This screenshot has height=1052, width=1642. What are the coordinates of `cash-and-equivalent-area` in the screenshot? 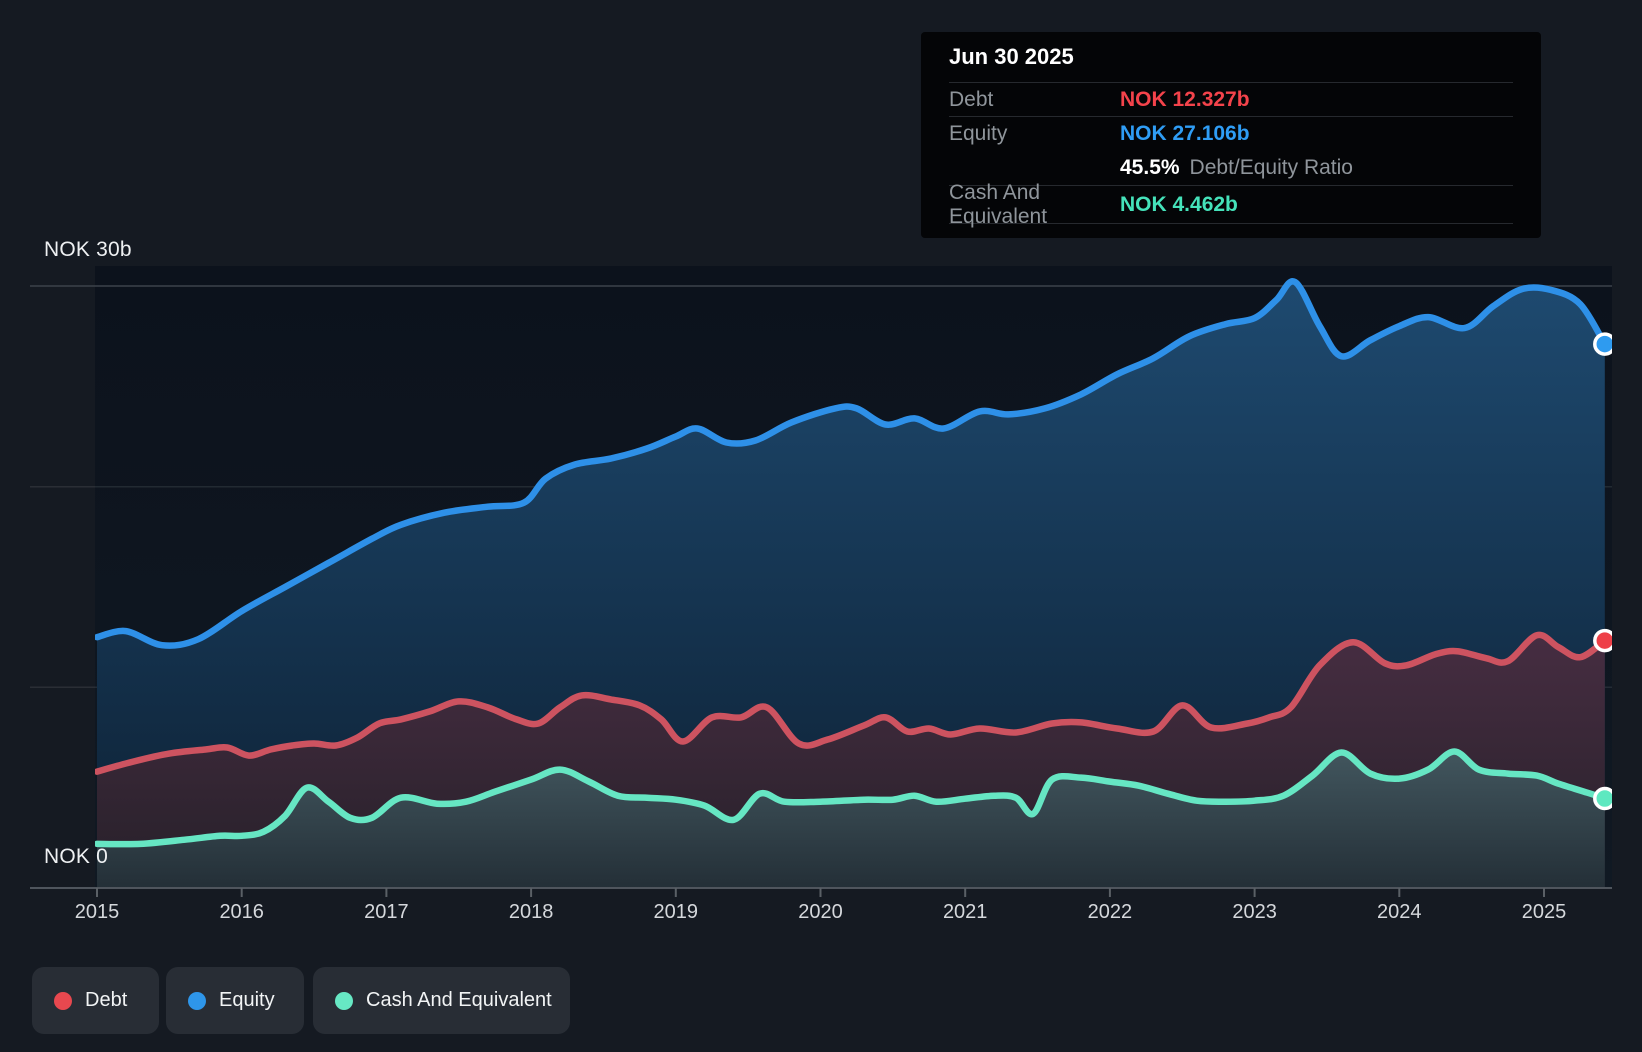 It's located at (851, 819).